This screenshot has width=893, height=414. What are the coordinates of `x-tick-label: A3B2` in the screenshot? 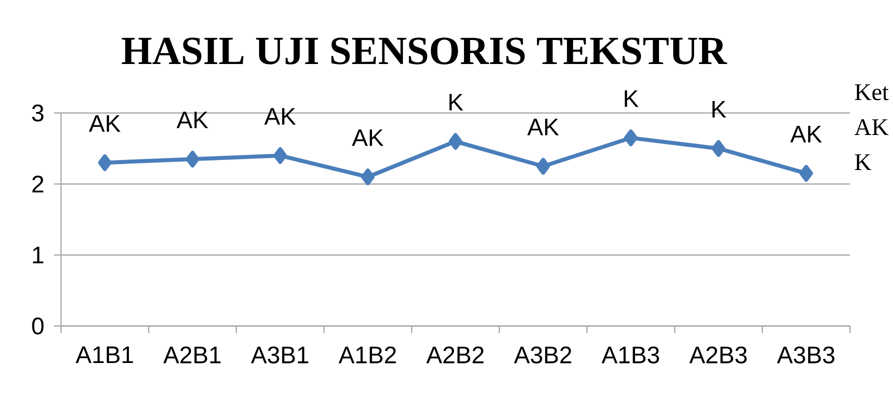 It's located at (543, 355).